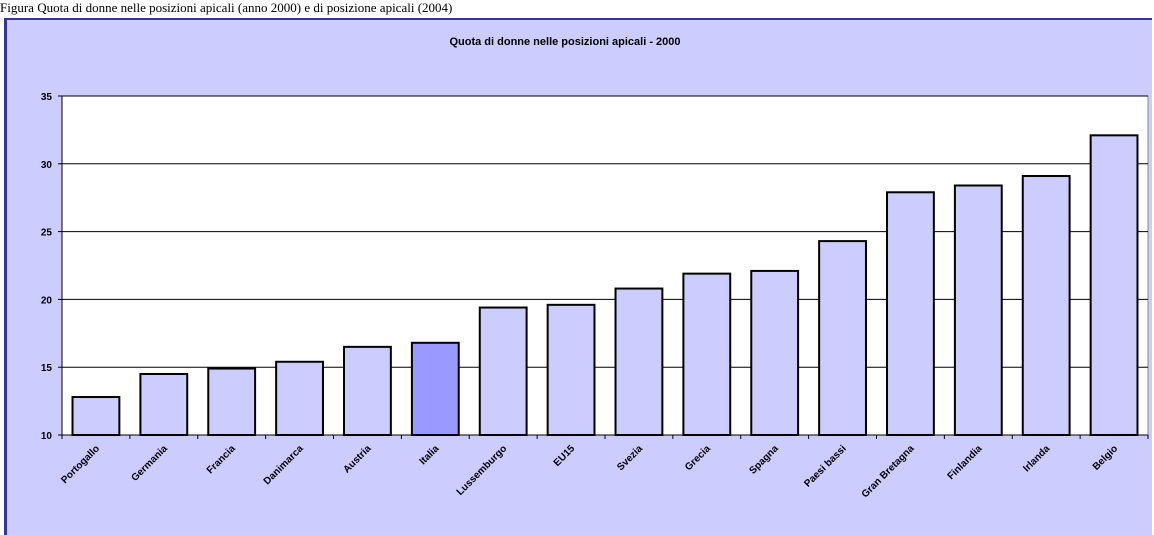  Describe the element at coordinates (435, 388) in the screenshot. I see `bar-italia` at that location.